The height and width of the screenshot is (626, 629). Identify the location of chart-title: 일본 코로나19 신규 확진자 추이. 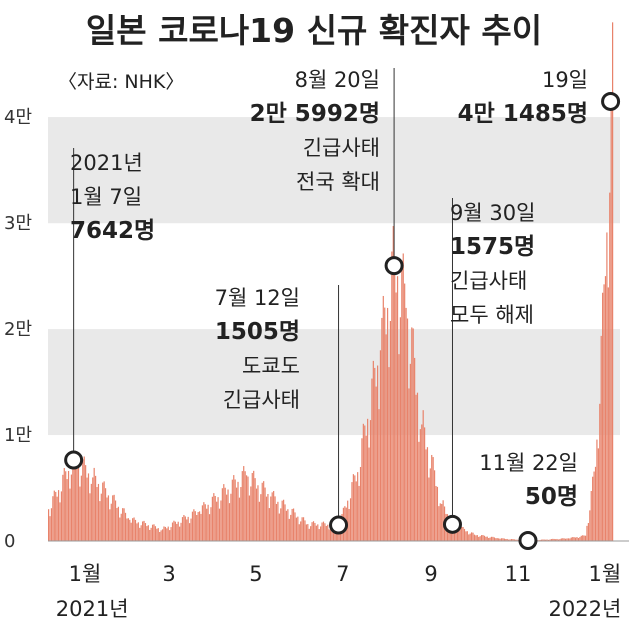
(314, 30).